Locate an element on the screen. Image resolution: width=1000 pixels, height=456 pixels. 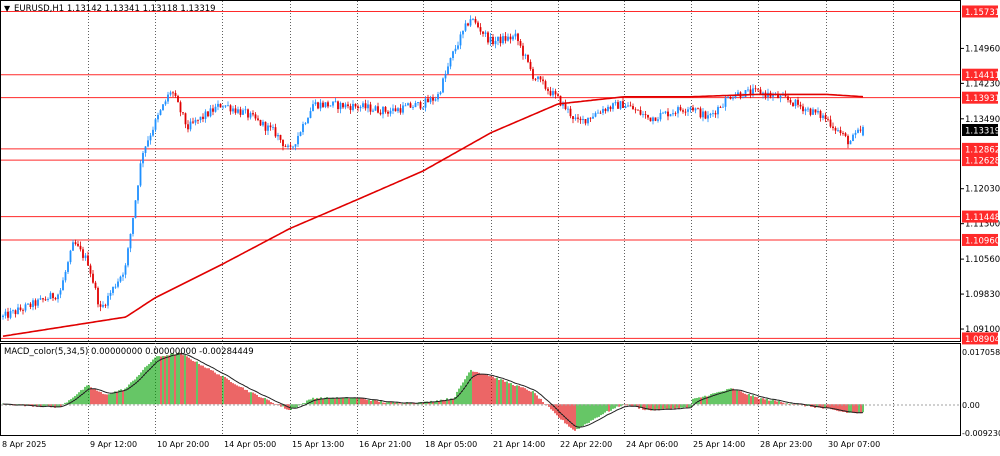
chart-header-arrow: ▼ is located at coordinates (7, 8).